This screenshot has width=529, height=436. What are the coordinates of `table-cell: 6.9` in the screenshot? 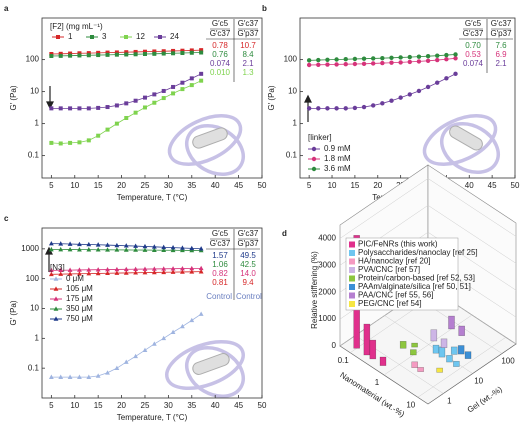 It's located at (501, 54).